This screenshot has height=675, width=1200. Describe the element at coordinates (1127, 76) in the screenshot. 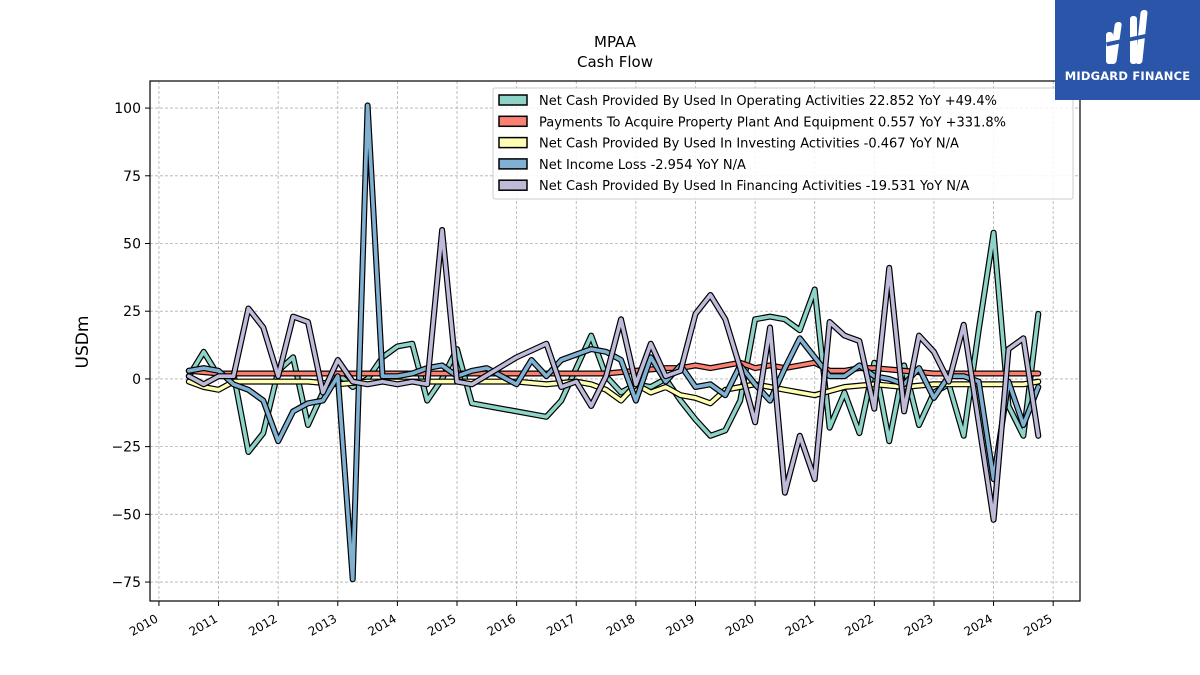

I see `brand-name: MIDGARD FINANCE` at that location.